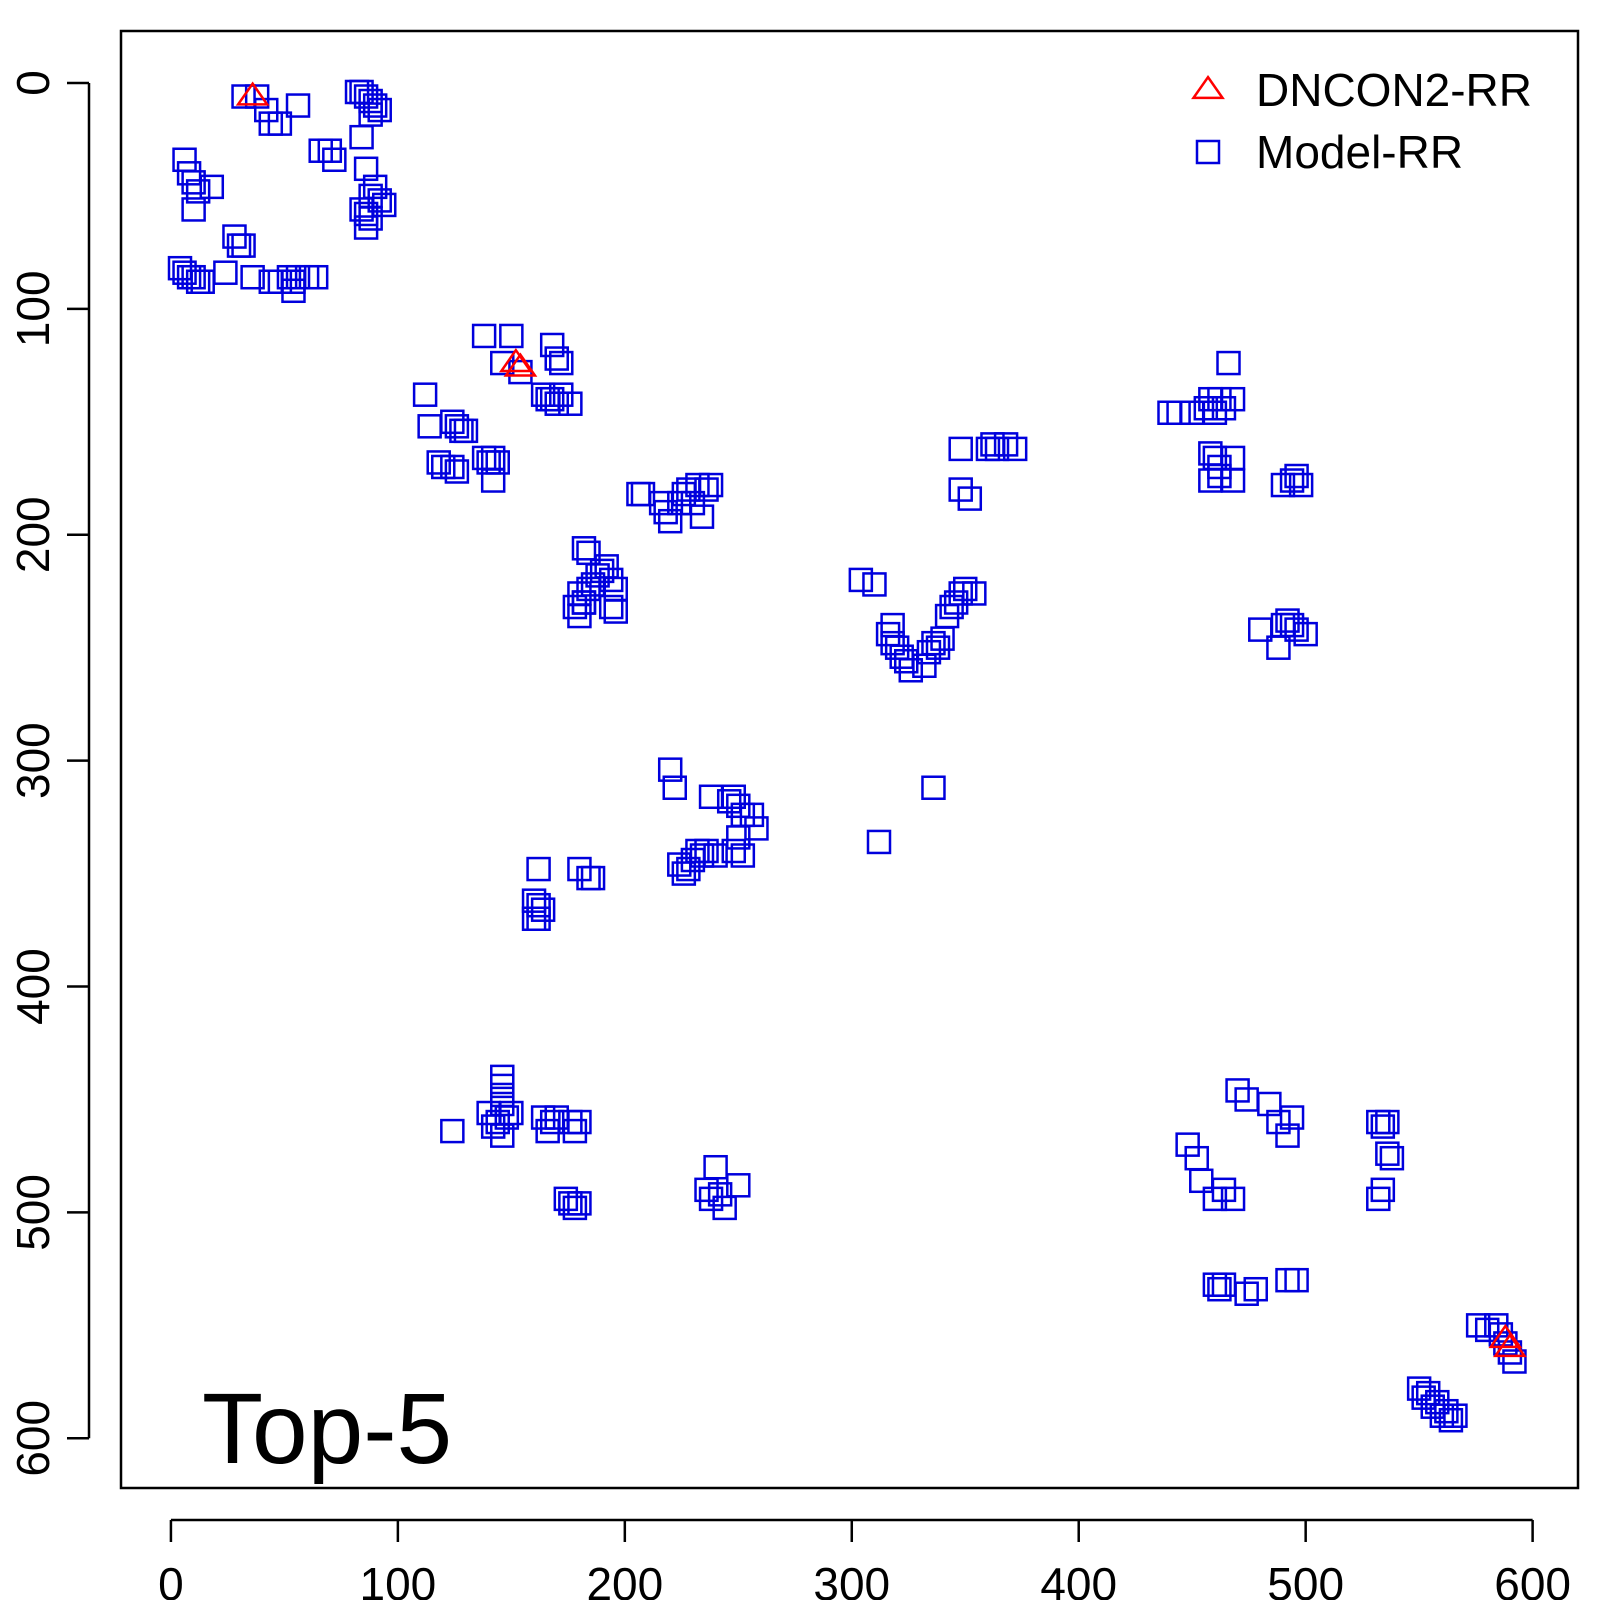 The width and height of the screenshot is (1600, 1600). Describe the element at coordinates (171, 1579) in the screenshot. I see `x-tick-label: 0` at that location.